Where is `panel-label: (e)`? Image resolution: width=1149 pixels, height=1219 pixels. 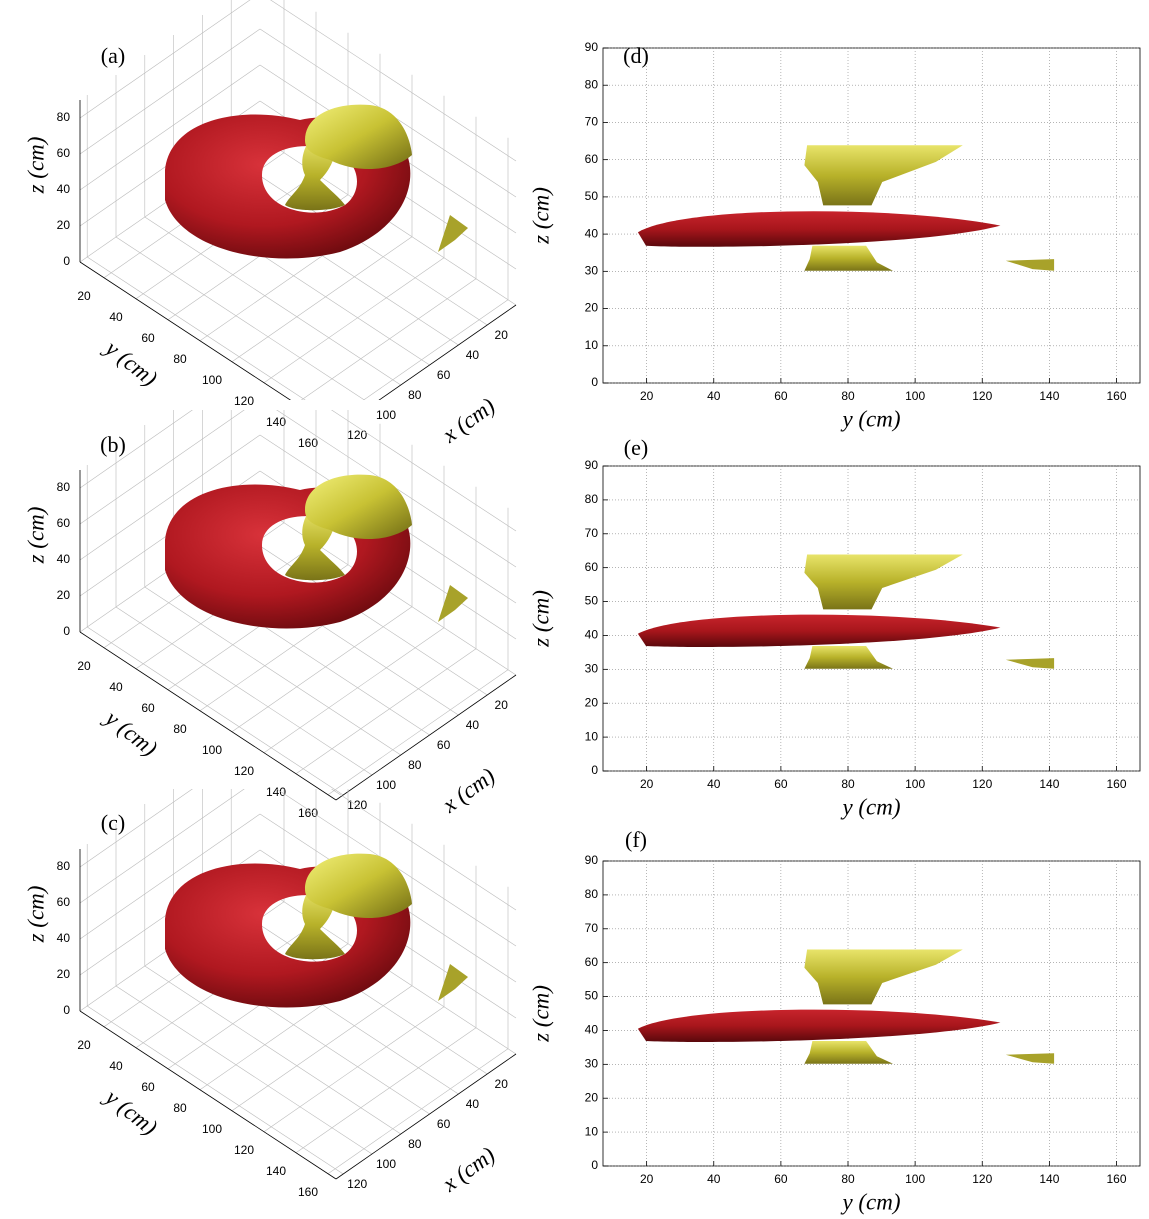 panel-label: (e) is located at coordinates (636, 447).